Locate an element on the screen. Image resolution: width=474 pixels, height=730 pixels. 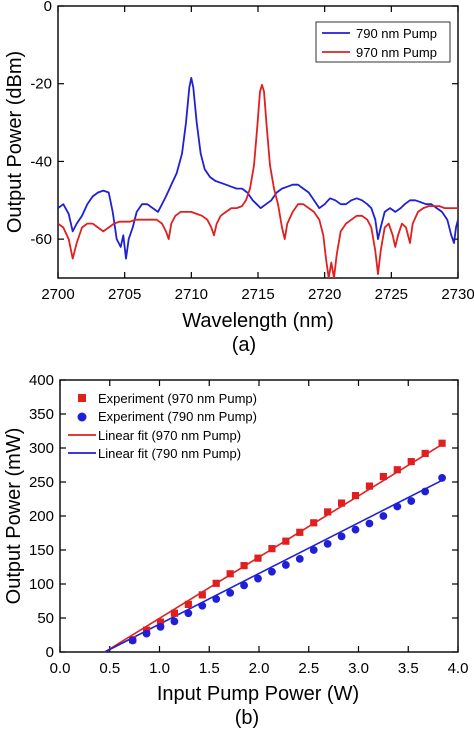
x-axis-label-b: Input Pump Power (W) is located at coordinates (258, 694).